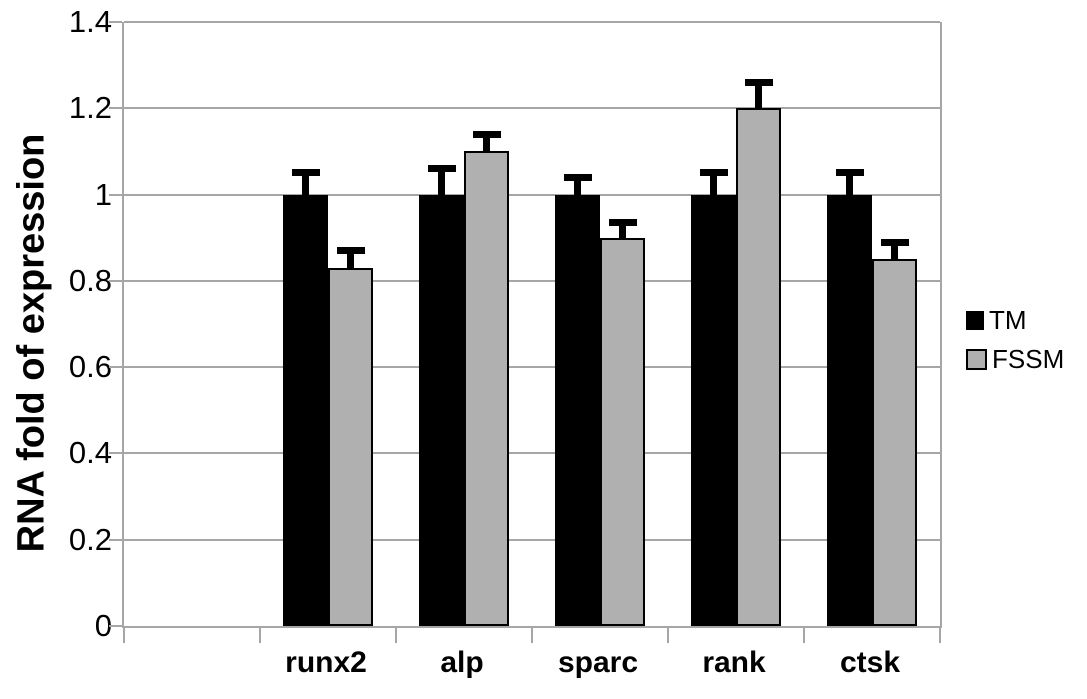  I want to click on legend-item-fssm: FSSM, so click(1015, 359).